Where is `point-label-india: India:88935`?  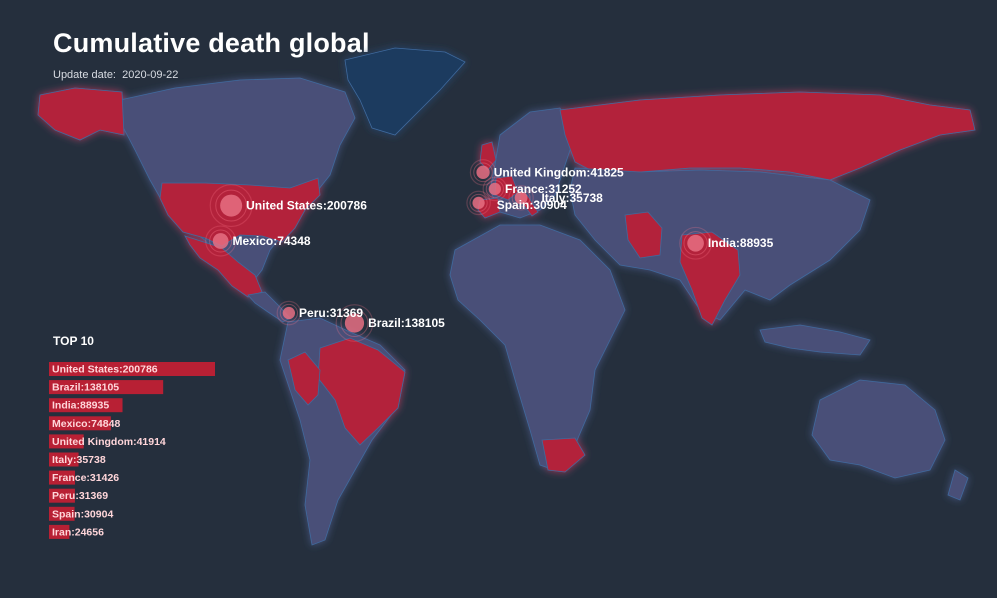
point-label-india: India:88935 is located at coordinates (741, 243).